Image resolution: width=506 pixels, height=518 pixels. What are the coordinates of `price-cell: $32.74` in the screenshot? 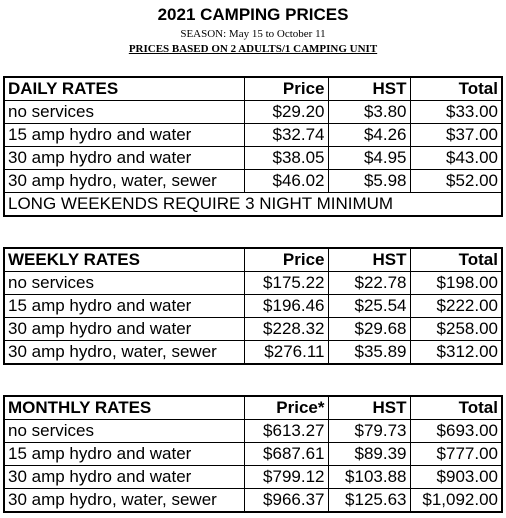 It's located at (286, 135).